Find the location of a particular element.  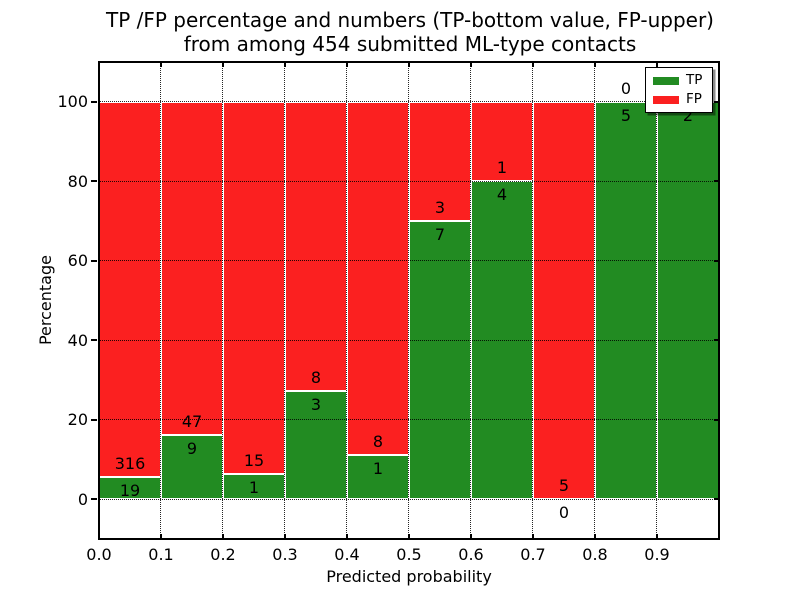

fp-count-label: 47 is located at coordinates (192, 422).